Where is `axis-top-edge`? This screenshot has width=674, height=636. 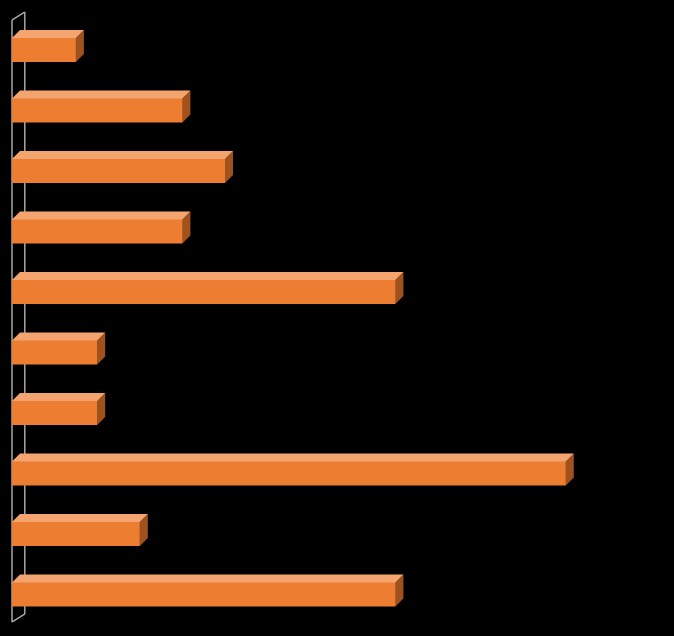
axis-top-edge is located at coordinates (18, 16).